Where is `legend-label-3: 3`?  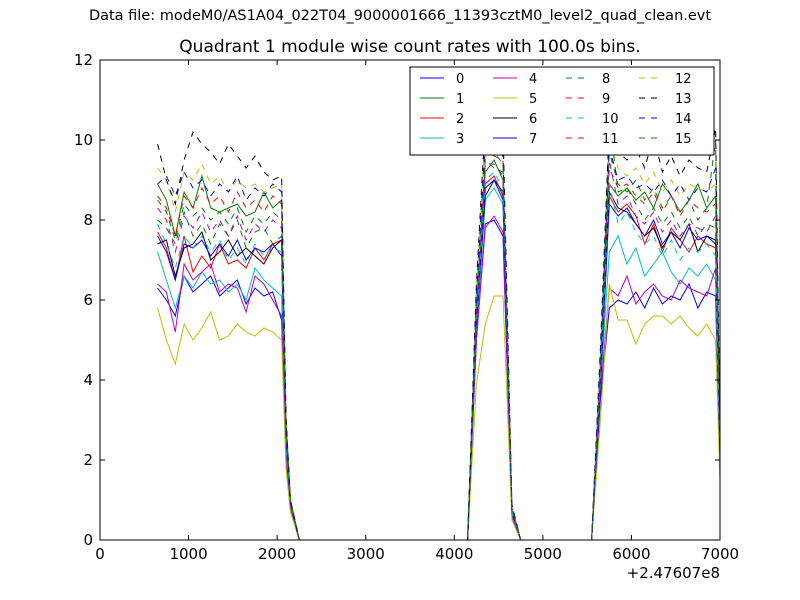 legend-label-3: 3 is located at coordinates (460, 139).